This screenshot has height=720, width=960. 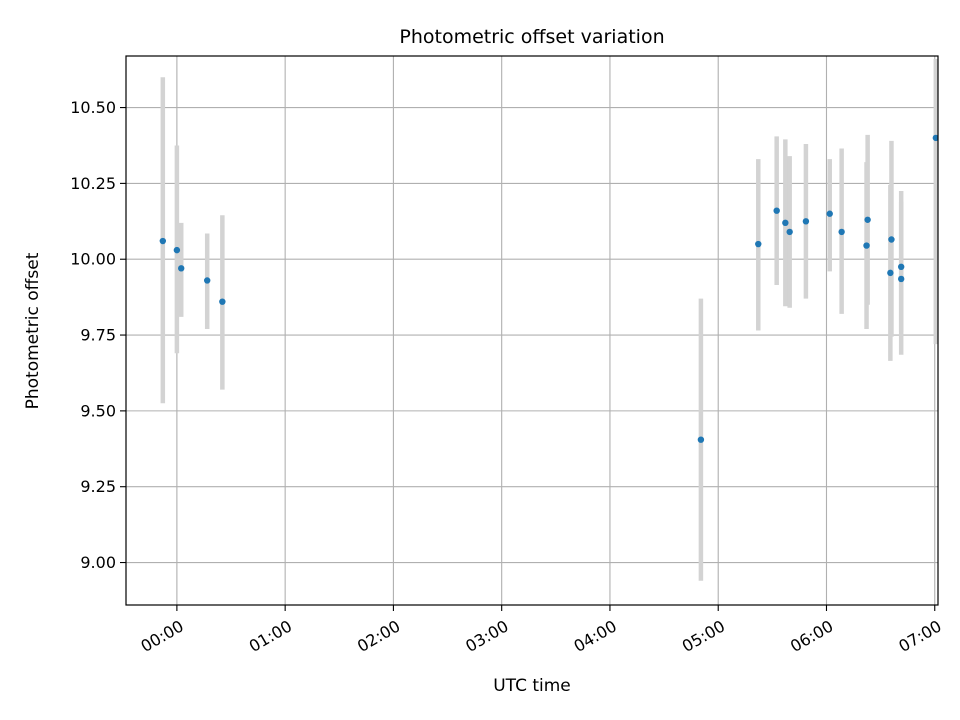 What do you see at coordinates (93, 183) in the screenshot?
I see `y-tick-label: 10.25` at bounding box center [93, 183].